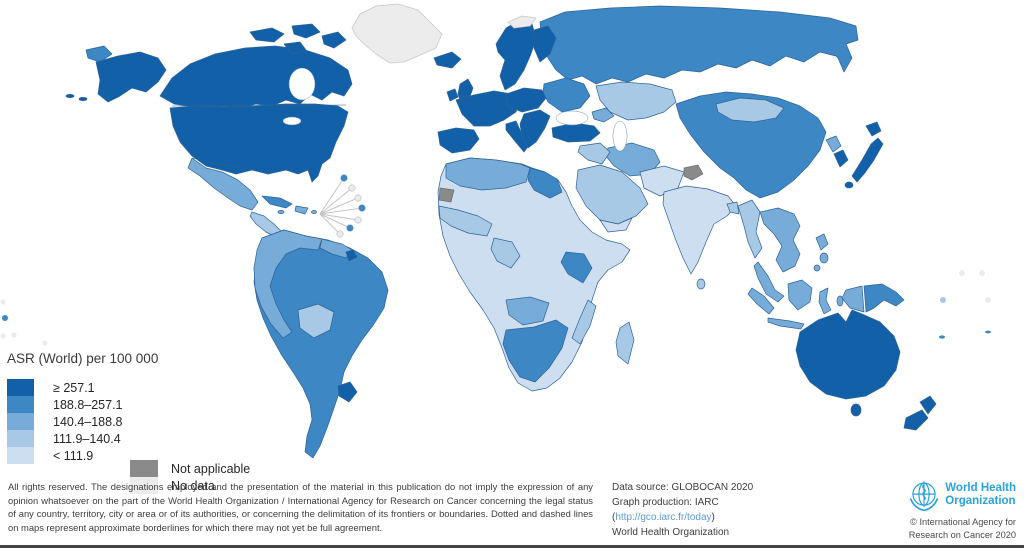  What do you see at coordinates (172, 455) in the screenshot?
I see `legend-class-row: < 111.9` at bounding box center [172, 455].